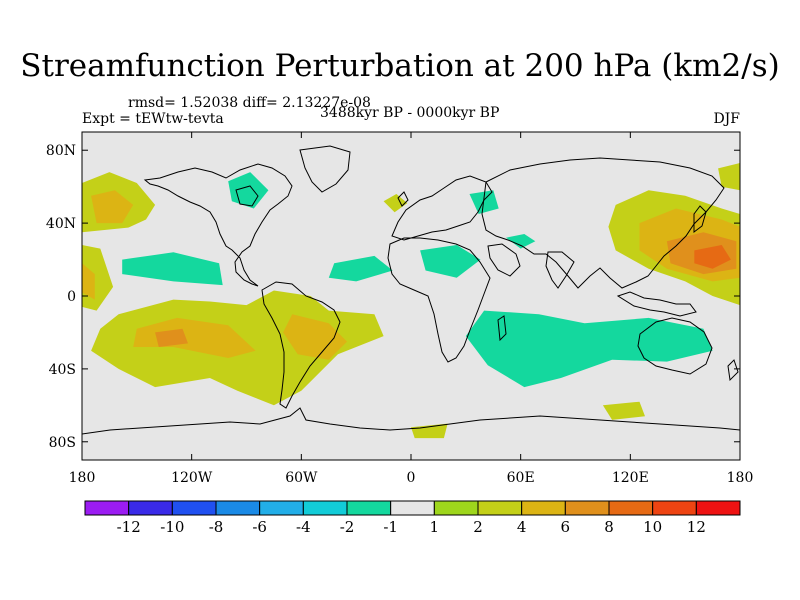 The width and height of the screenshot is (800, 600). Describe the element at coordinates (153, 119) in the screenshot. I see `experiment-label: Expt = tEWtw-tevta` at that location.